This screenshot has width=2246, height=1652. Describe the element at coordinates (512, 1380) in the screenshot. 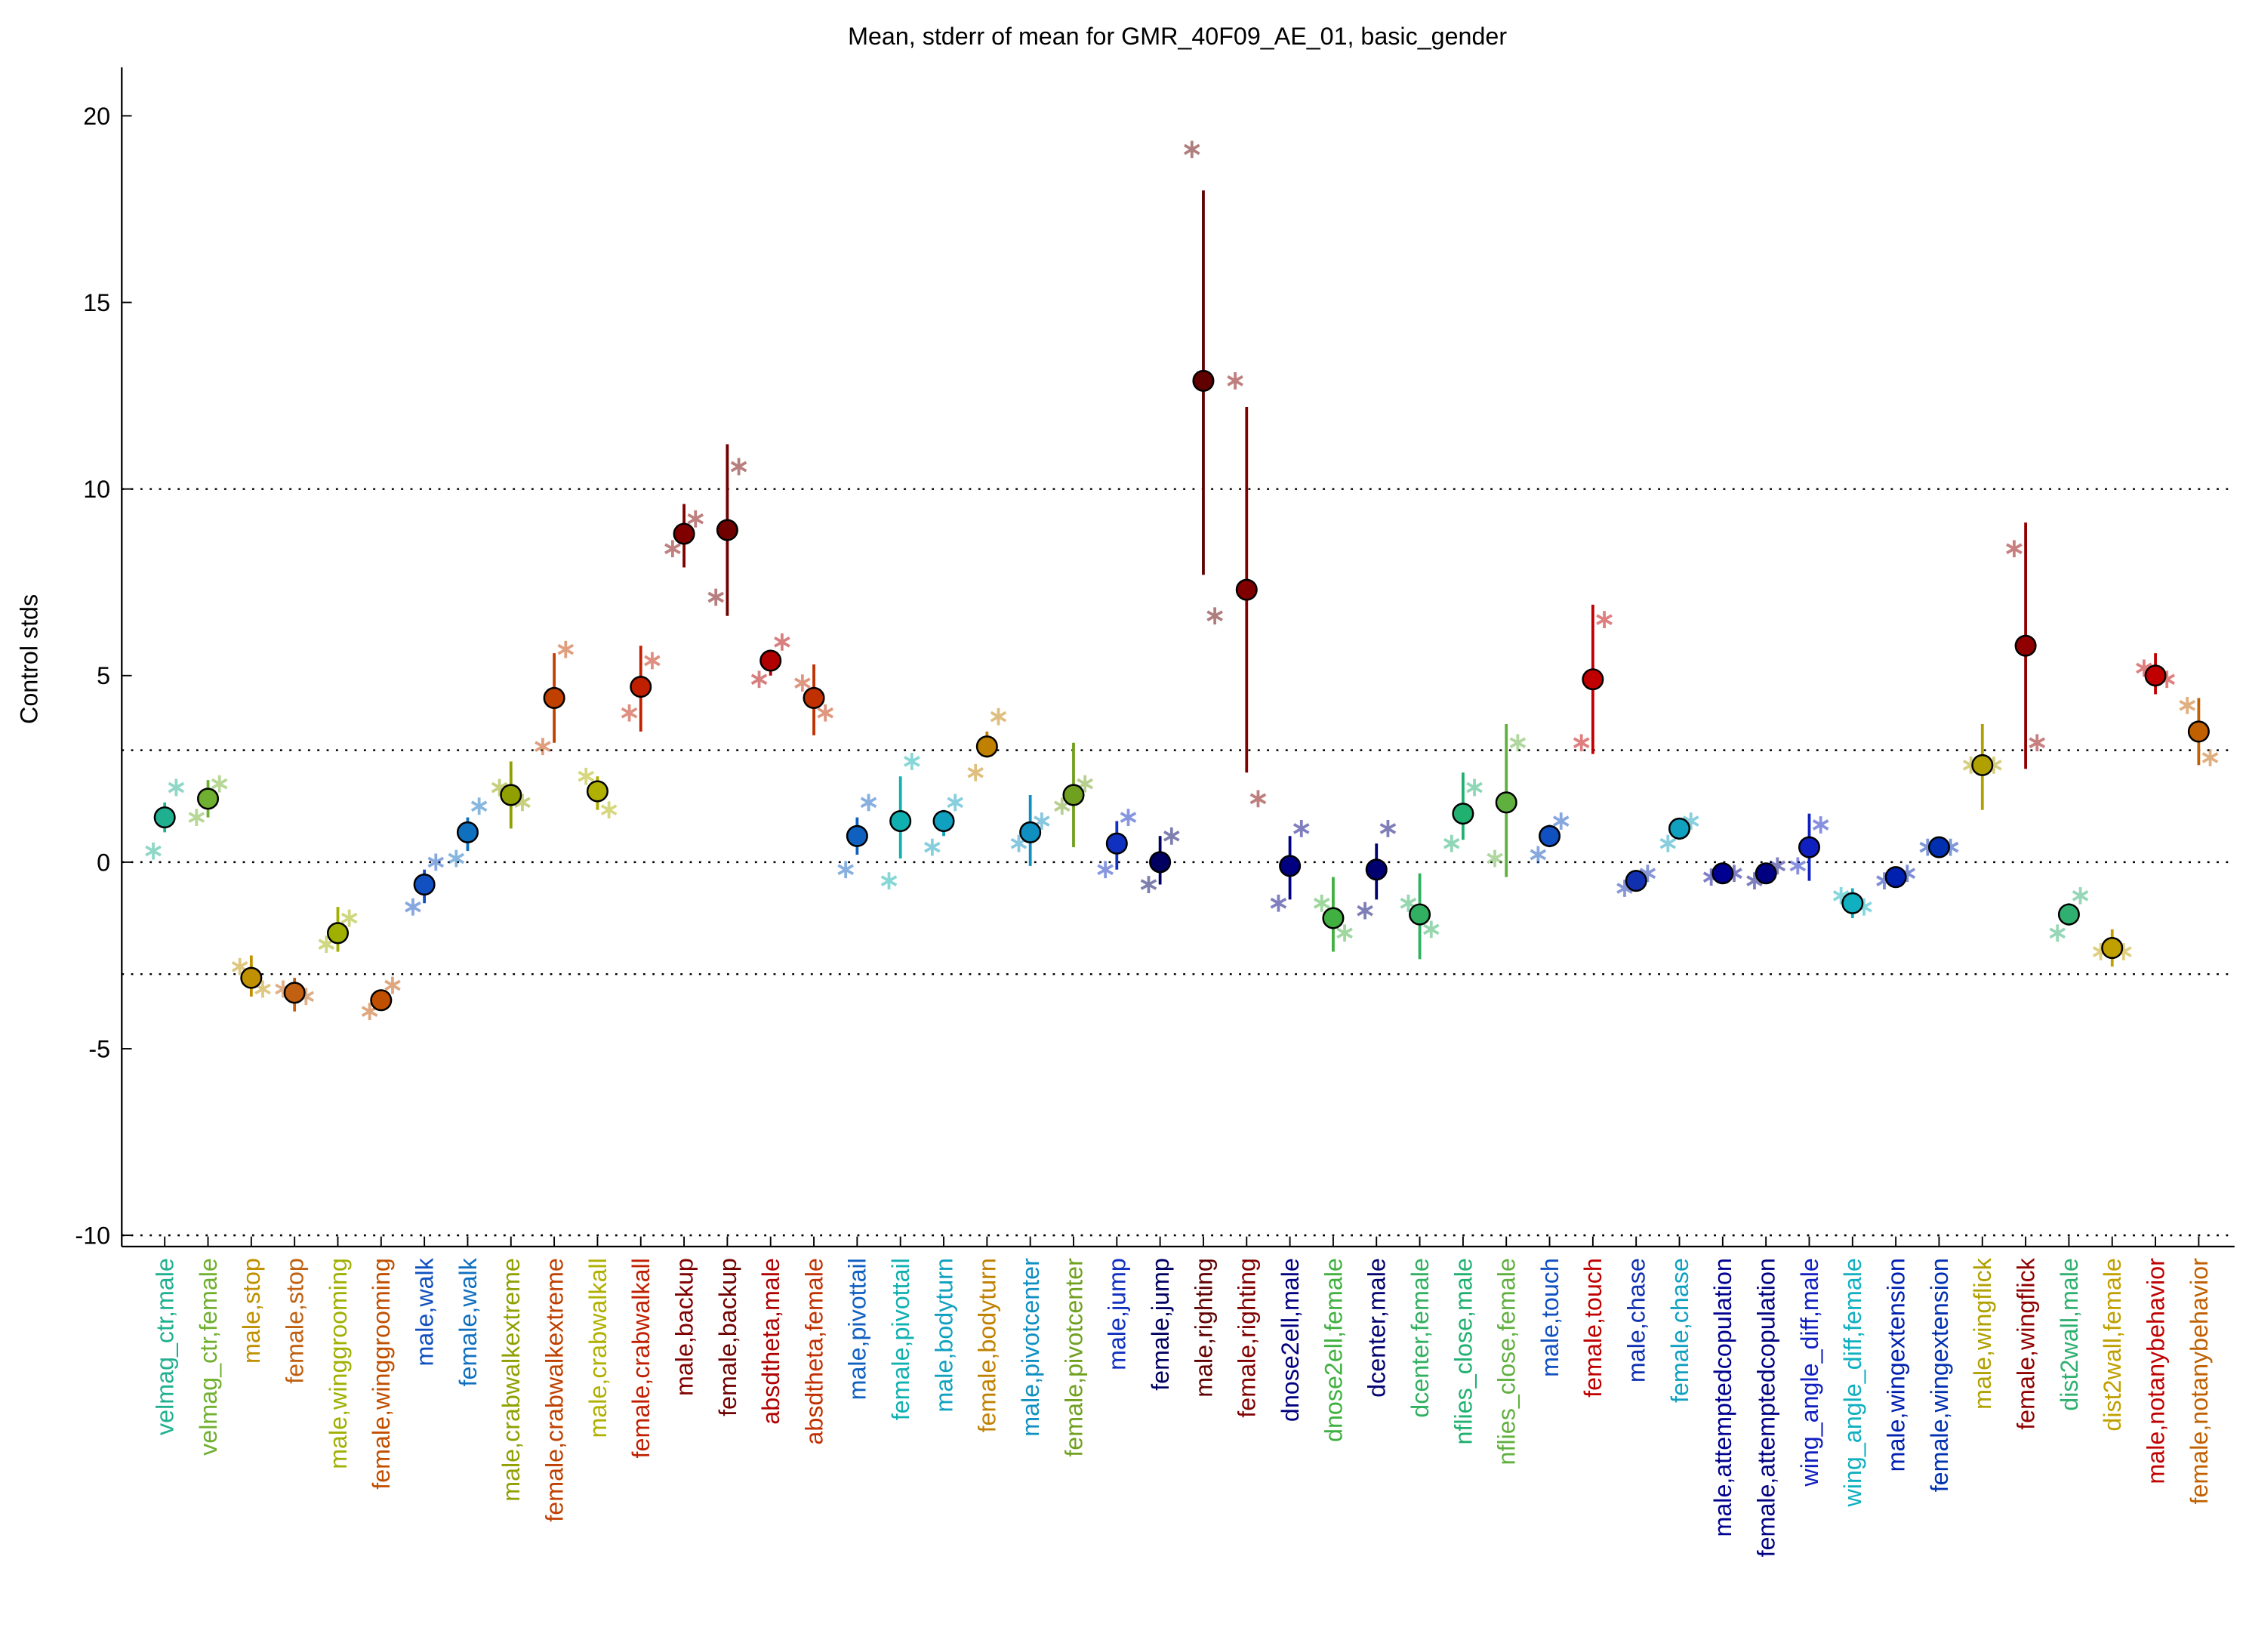

I see `x-tick-label: male,crabwalkextreme` at that location.